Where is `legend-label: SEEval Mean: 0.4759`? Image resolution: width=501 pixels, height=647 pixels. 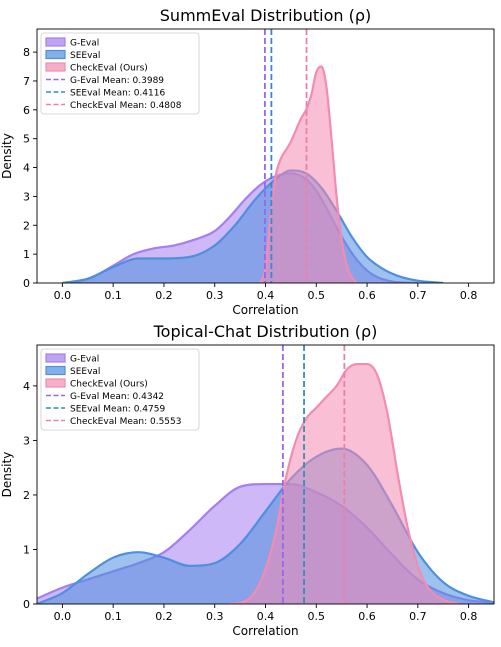
legend-label: SEEval Mean: 0.4759 is located at coordinates (117, 410).